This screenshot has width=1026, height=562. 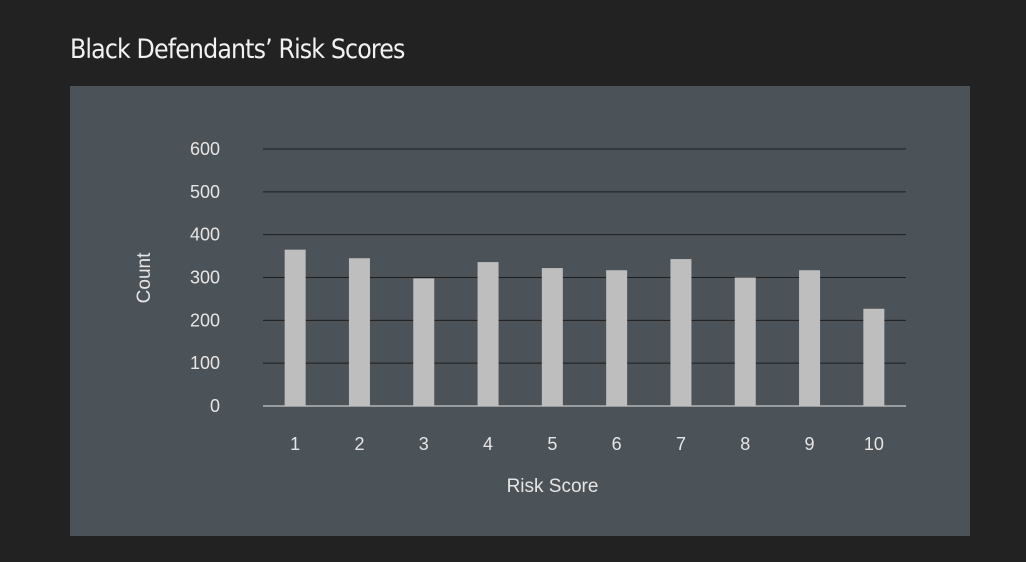 I want to click on y-tick-labels: 0 100 200 300 400 500 600, so click(x=205, y=277).